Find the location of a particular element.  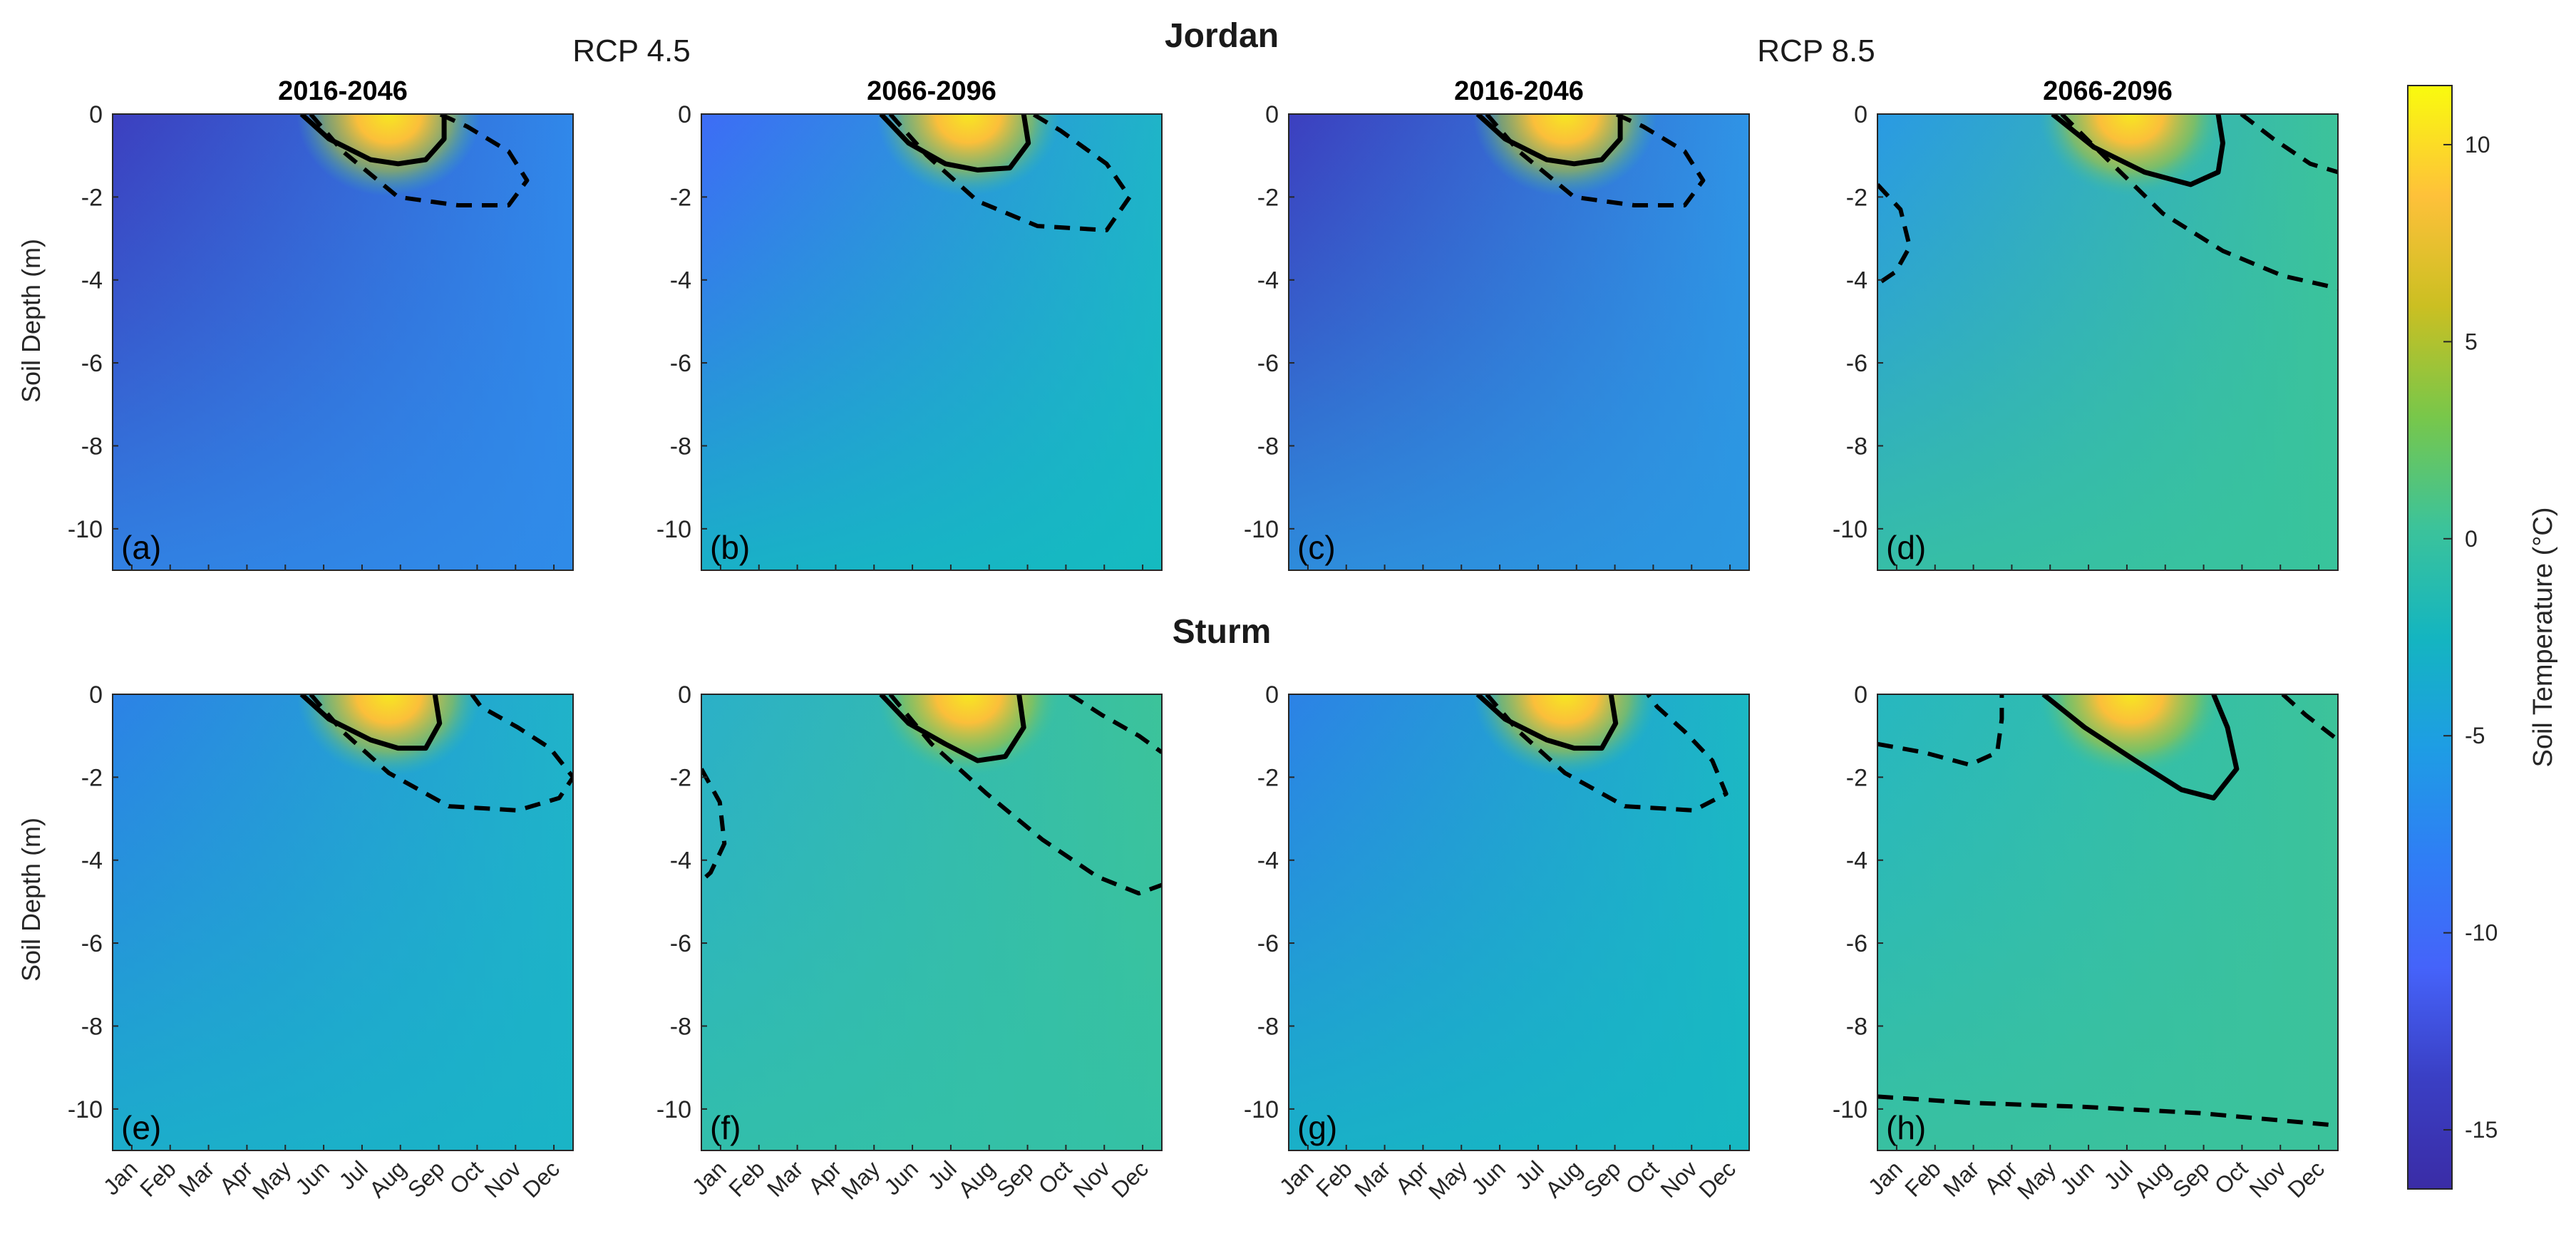

x-tick-label: Jul is located at coordinates (2117, 1174).